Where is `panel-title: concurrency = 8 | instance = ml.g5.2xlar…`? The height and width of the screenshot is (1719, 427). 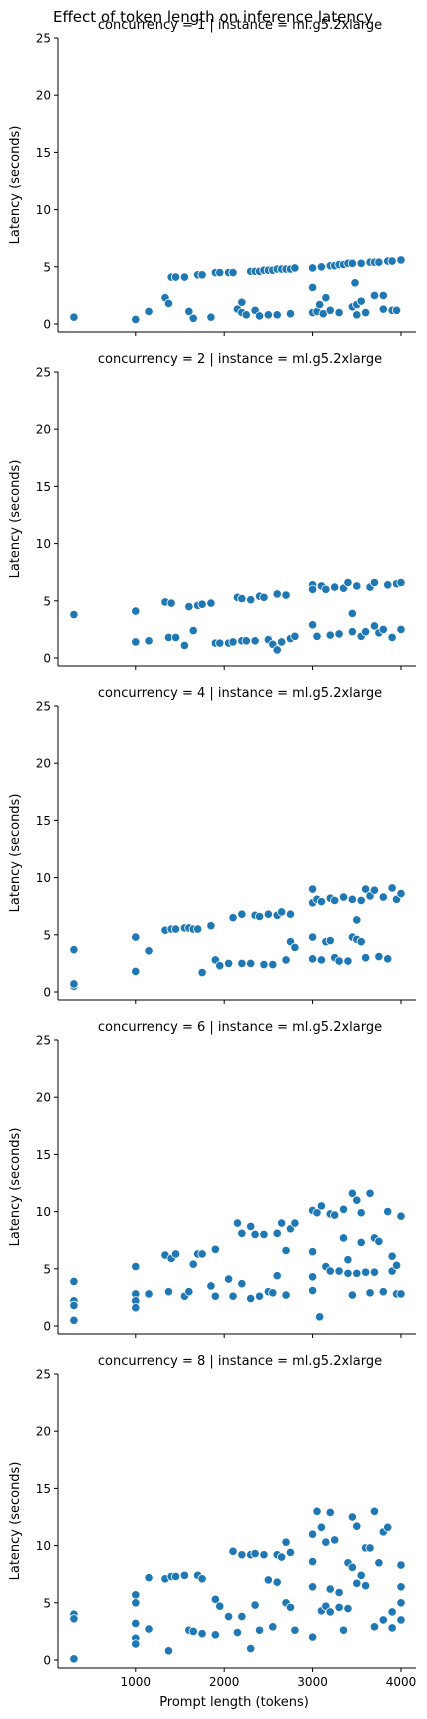 panel-title: concurrency = 8 | instance = ml.g5.2xlar… is located at coordinates (240, 1361).